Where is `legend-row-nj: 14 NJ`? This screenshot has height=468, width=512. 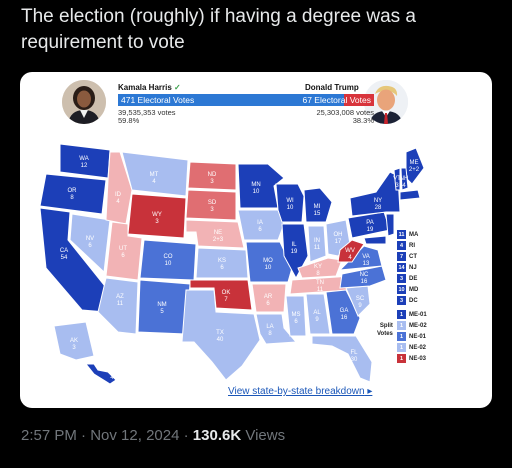
legend-row-nj: 14 NJ is located at coordinates (407, 267).